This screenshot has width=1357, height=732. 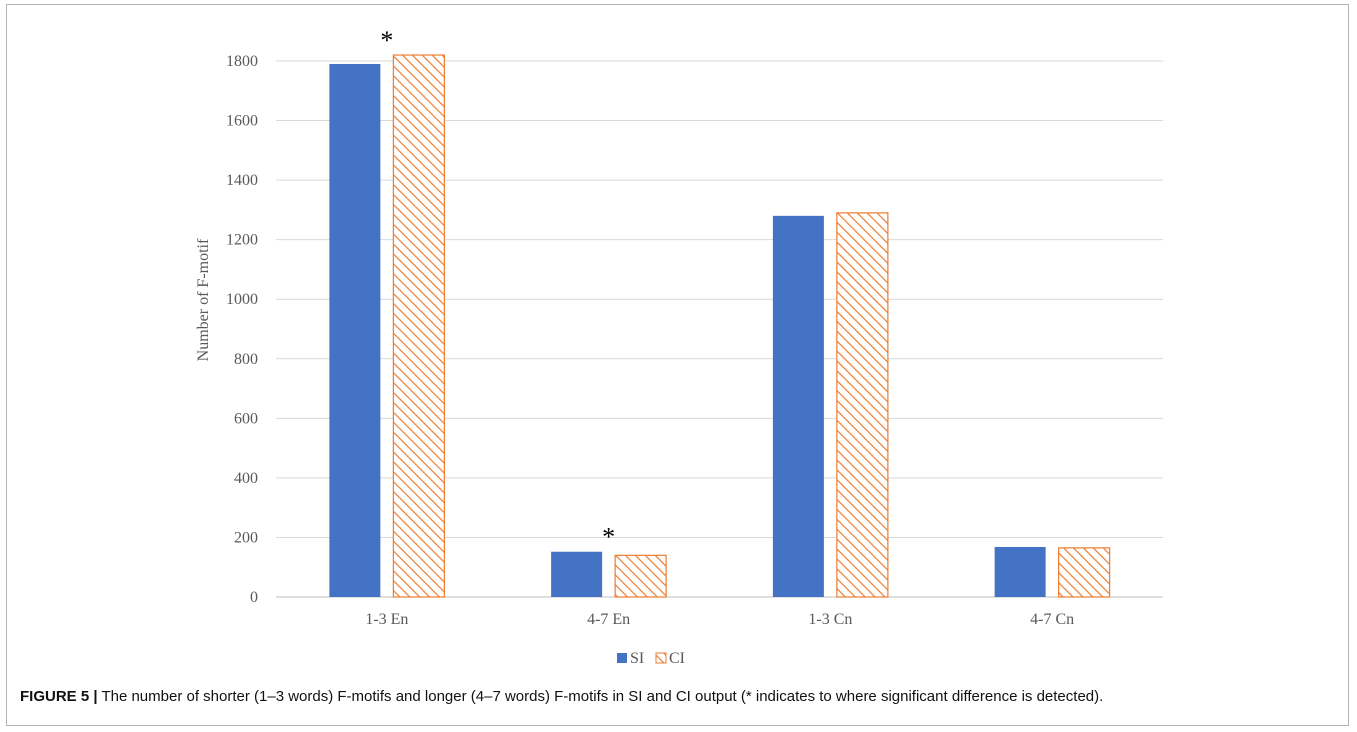 I want to click on y-tick-label: 800, so click(x=246, y=359).